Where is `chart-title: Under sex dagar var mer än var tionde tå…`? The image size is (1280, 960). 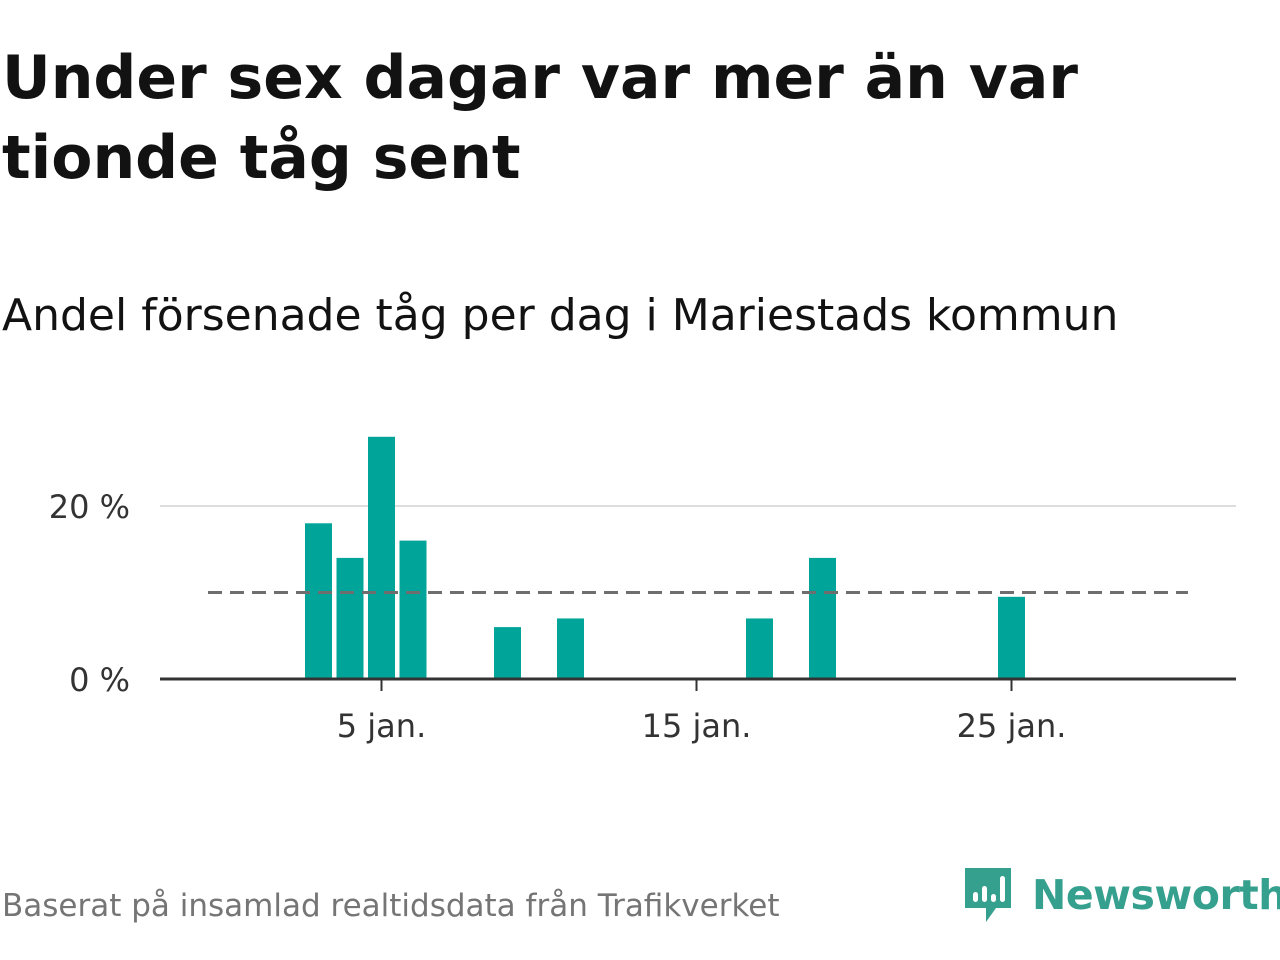
chart-title: Under sex dagar var mer än var tionde tå… is located at coordinates (540, 118).